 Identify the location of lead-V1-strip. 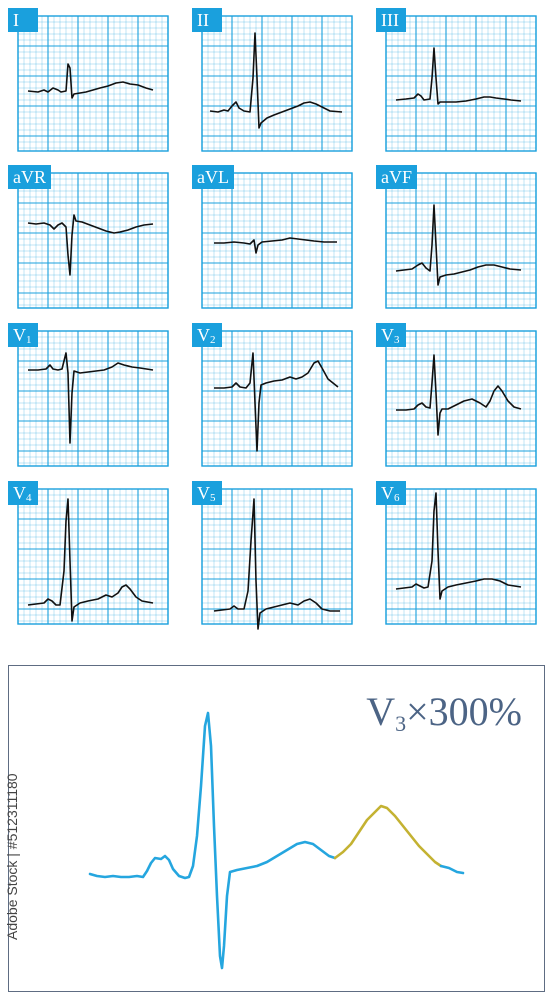
(93, 398).